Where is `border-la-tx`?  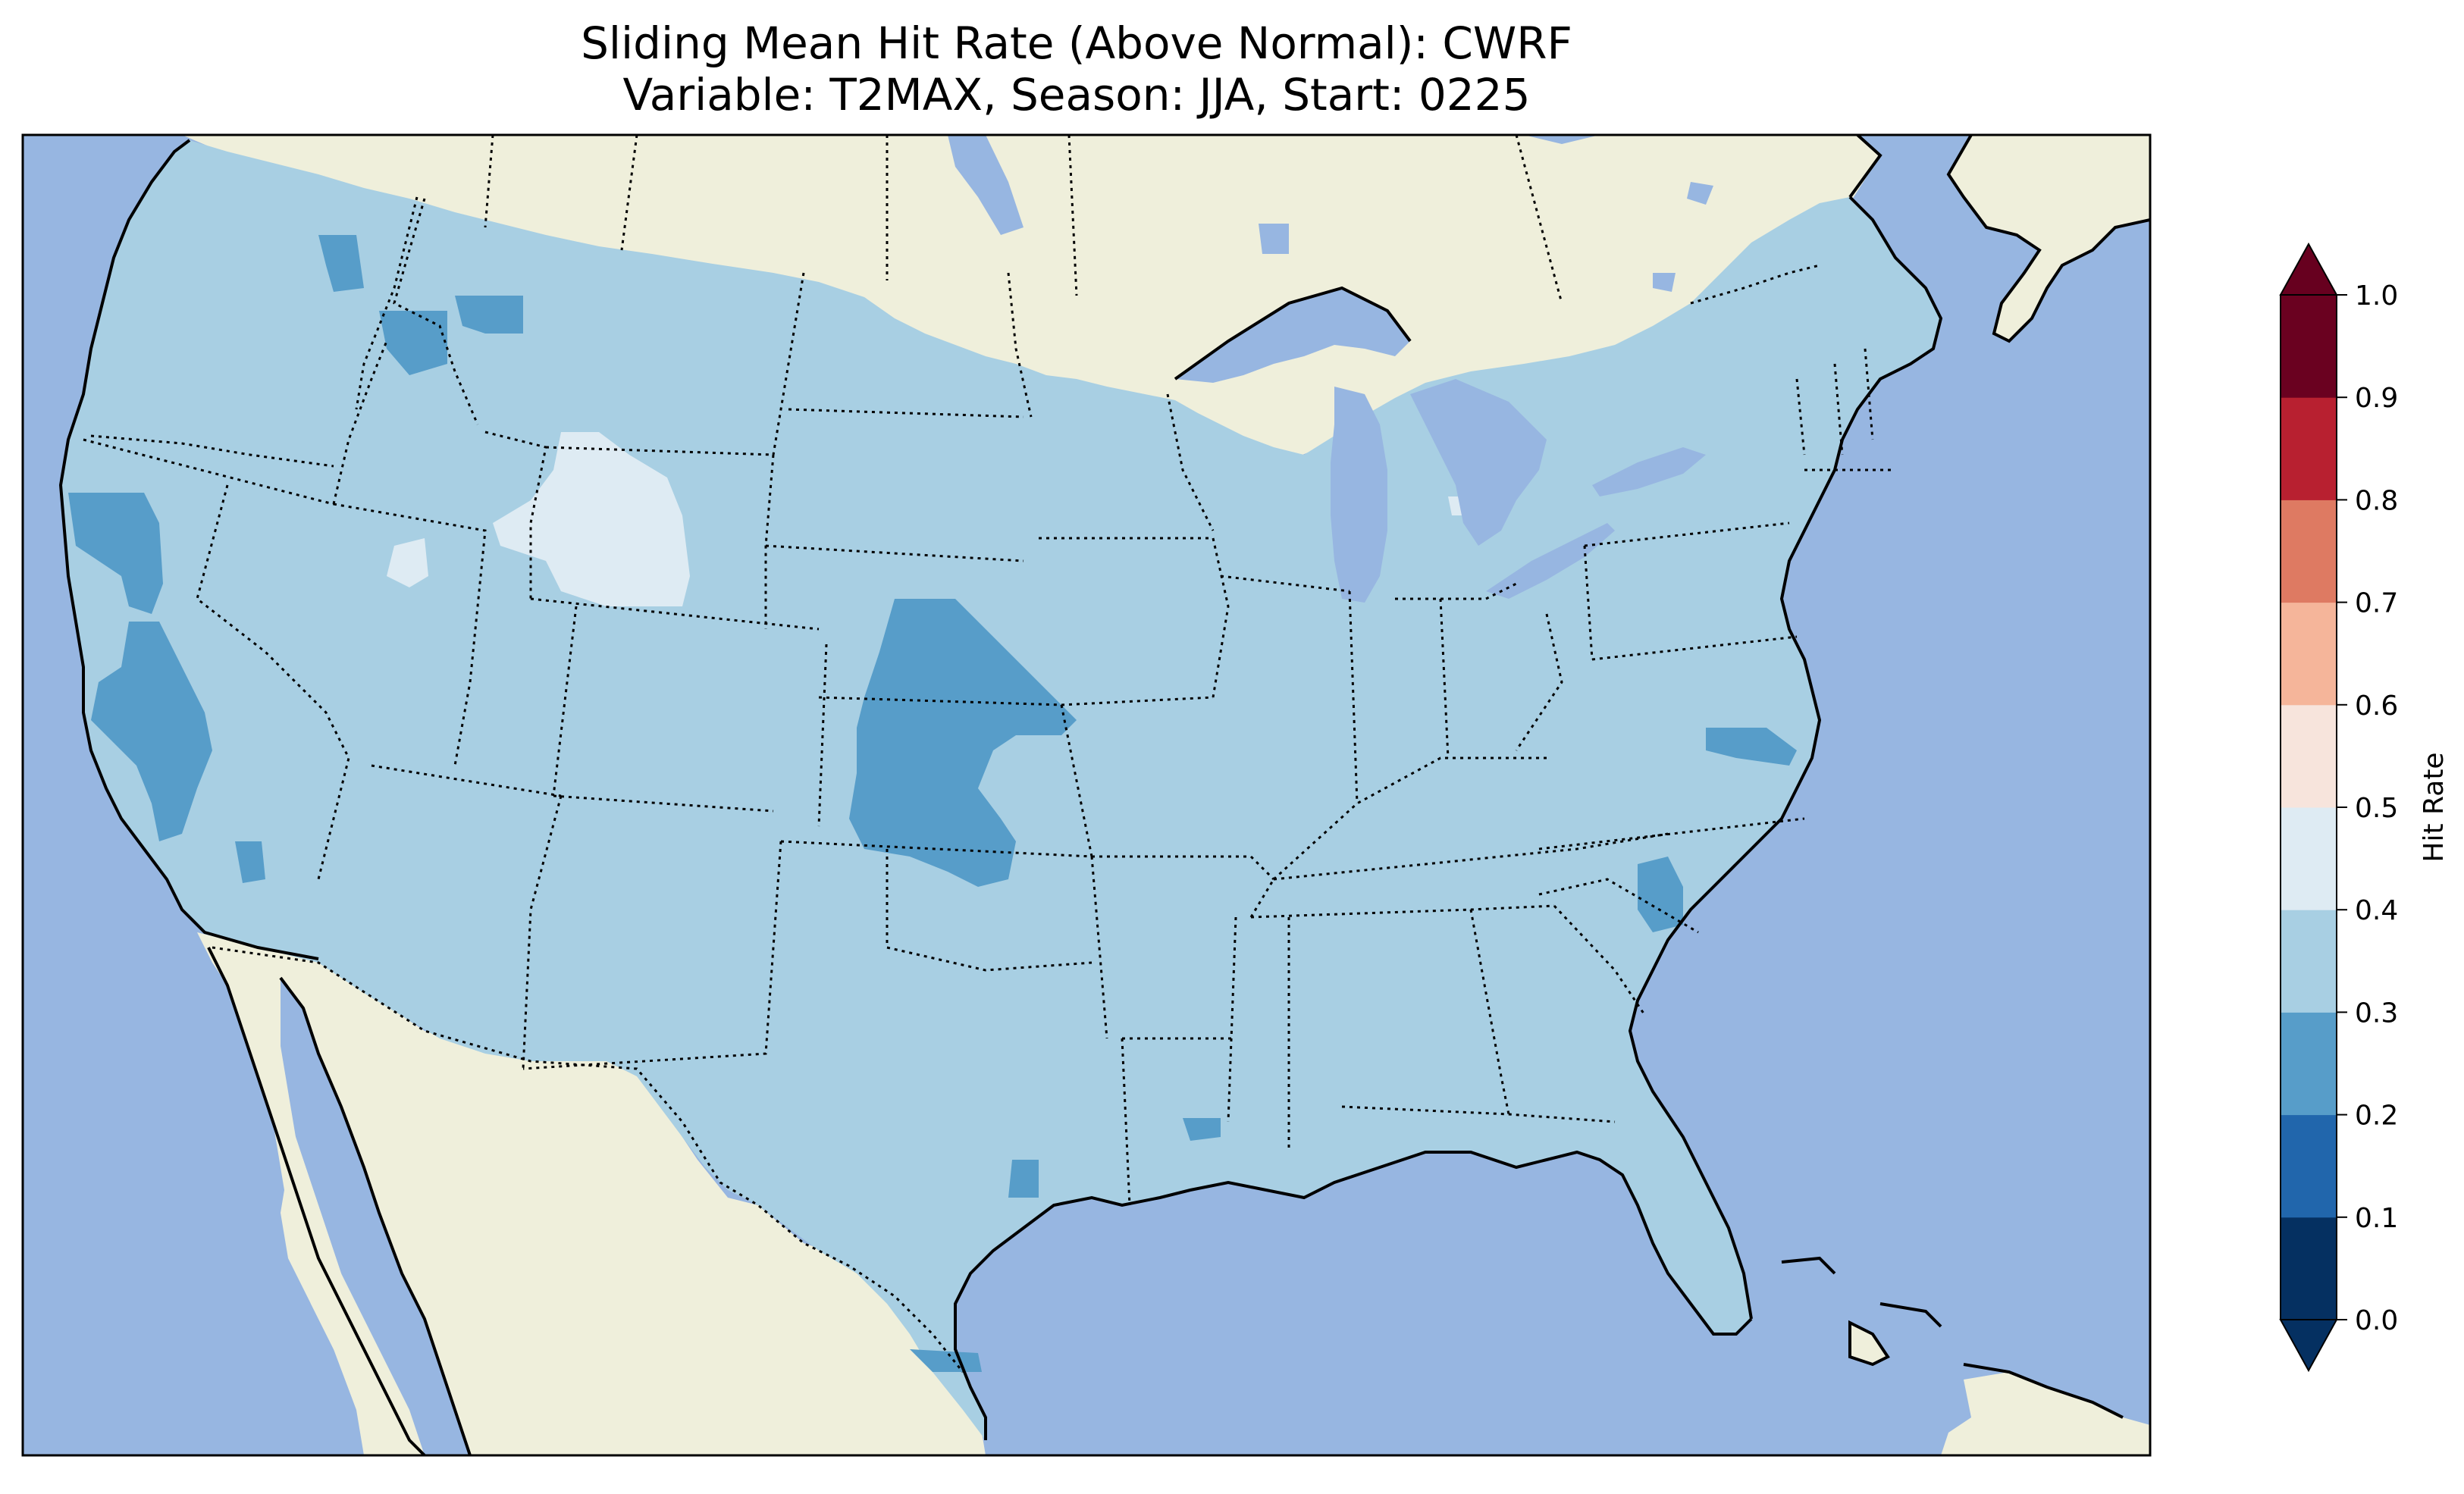
border-la-tx is located at coordinates (1126, 1122).